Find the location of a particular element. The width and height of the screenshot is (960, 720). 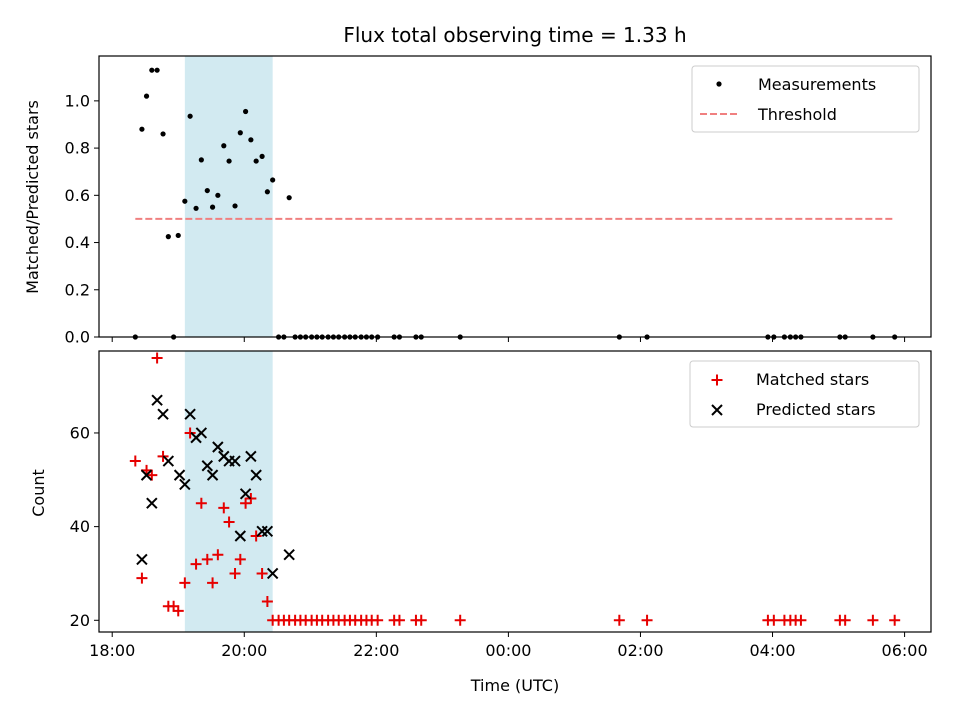

top-y-tick-label: 0.4 is located at coordinates (77, 242).